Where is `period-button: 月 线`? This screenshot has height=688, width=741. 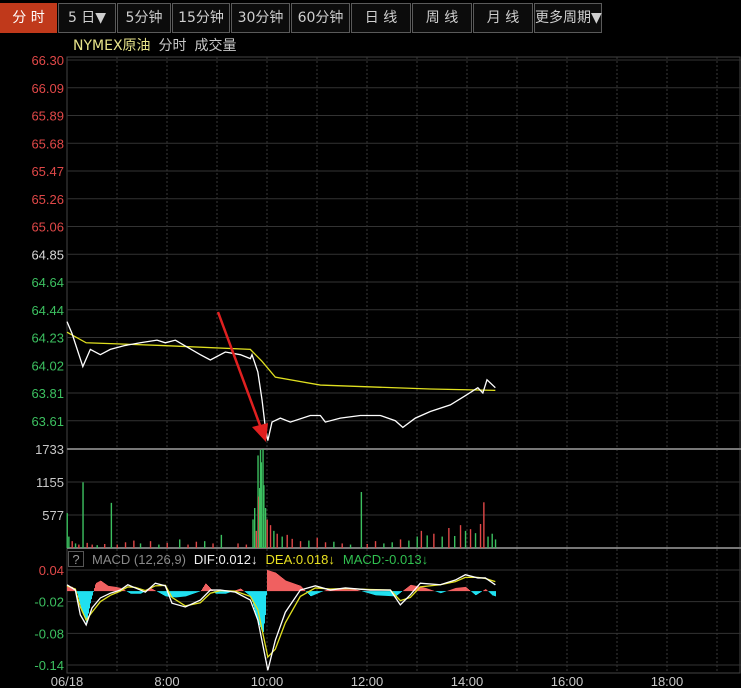
period-button: 月 线 is located at coordinates (503, 18).